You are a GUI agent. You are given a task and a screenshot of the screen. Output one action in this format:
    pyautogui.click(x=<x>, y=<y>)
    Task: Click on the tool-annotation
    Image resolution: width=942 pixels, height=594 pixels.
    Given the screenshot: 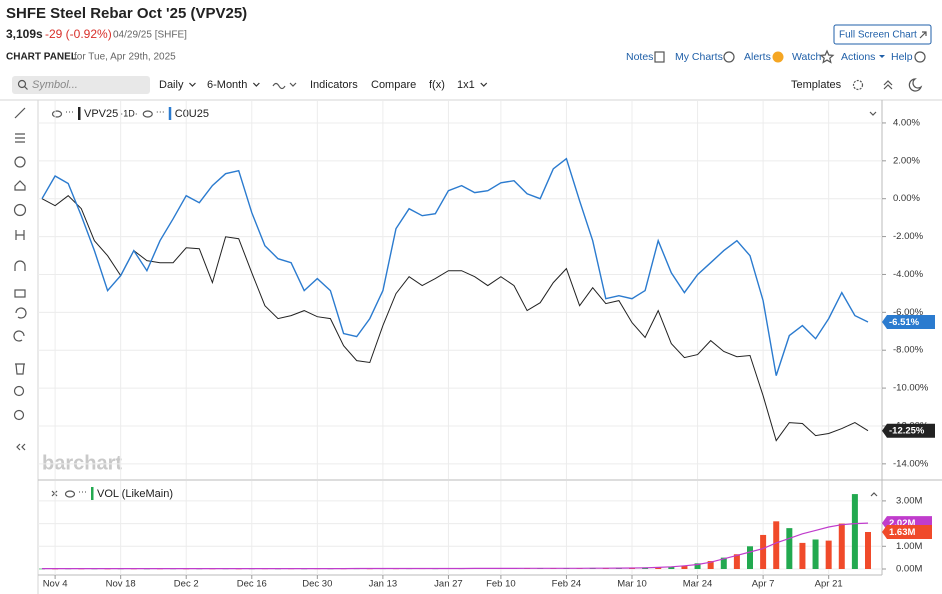 What is the action you would take?
    pyautogui.click(x=20, y=210)
    